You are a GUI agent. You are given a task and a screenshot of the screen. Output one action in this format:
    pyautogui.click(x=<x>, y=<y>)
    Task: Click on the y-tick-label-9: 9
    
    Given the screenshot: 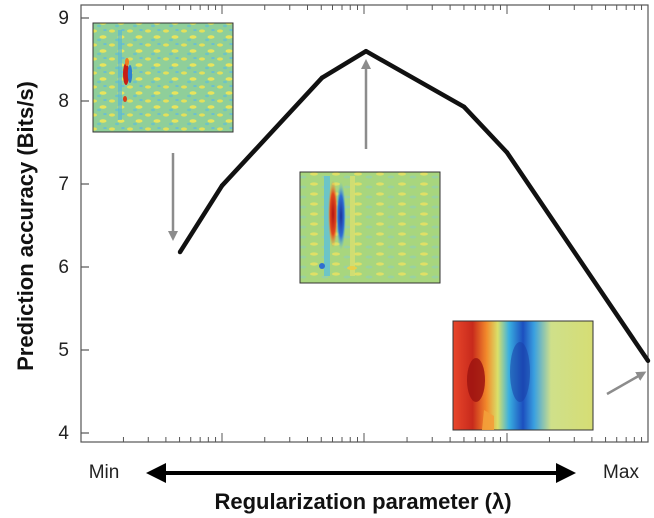 What is the action you would take?
    pyautogui.click(x=63, y=18)
    